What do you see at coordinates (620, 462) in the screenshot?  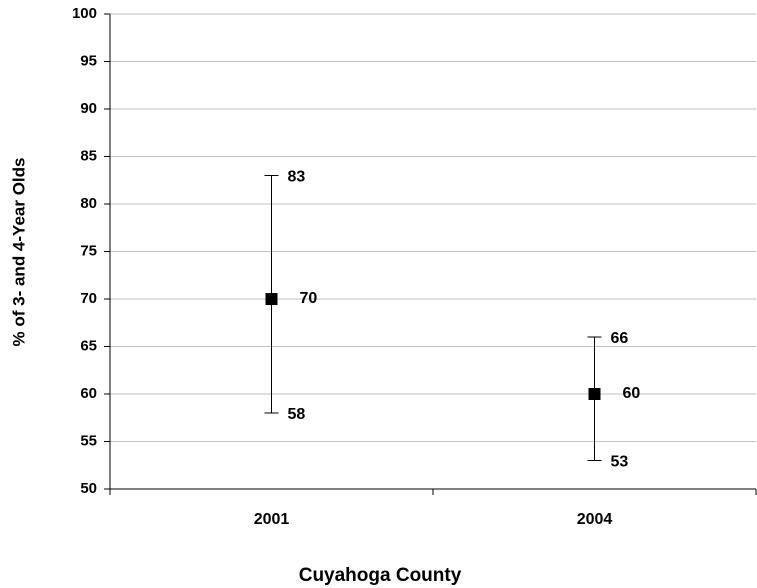 I see `low-label: 53` at bounding box center [620, 462].